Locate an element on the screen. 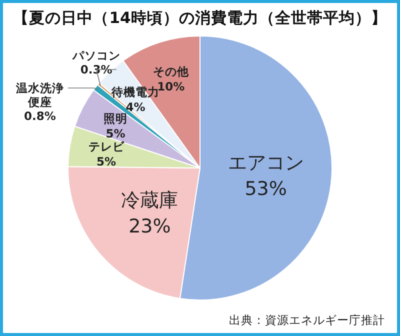  data-label: 53% is located at coordinates (265, 189).